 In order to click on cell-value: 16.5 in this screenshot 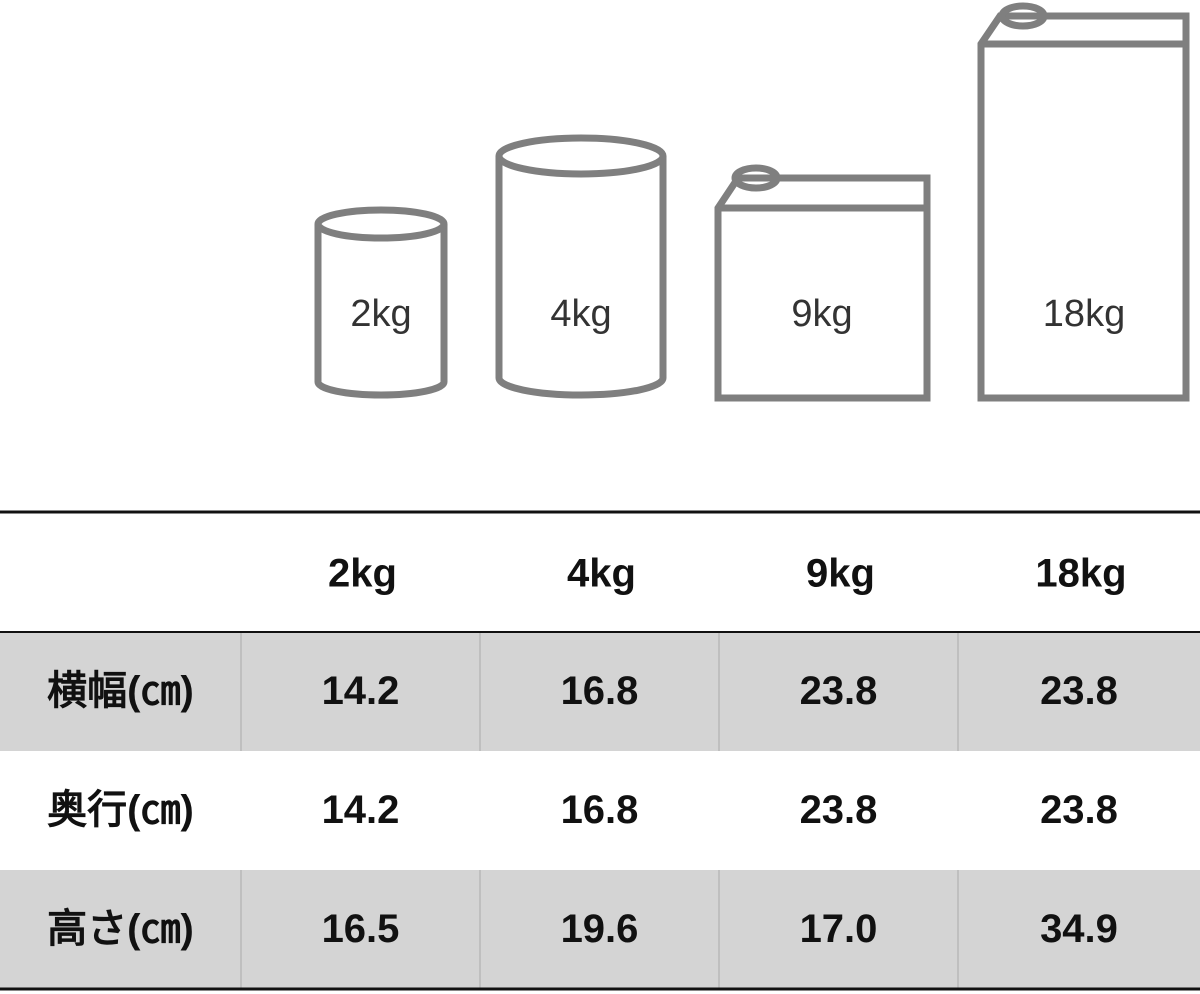, I will do `click(361, 929)`.